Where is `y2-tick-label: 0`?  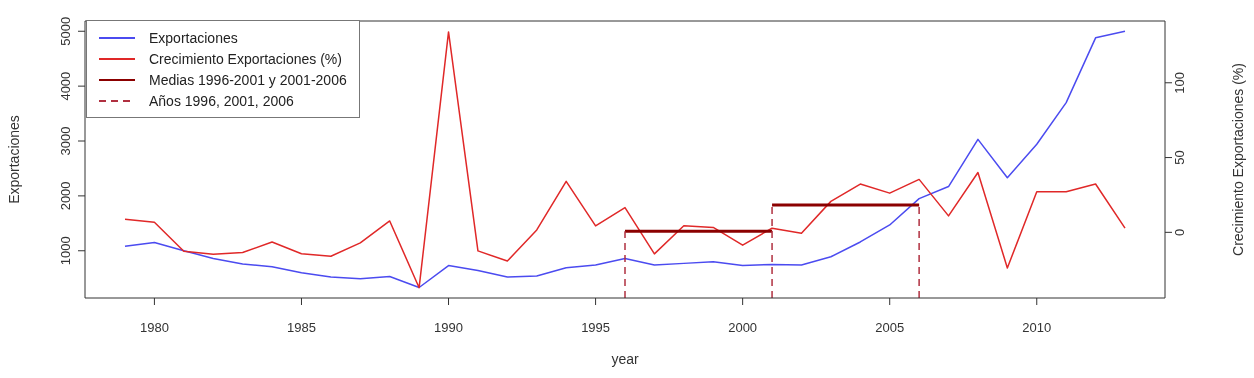 y2-tick-label: 0 is located at coordinates (1179, 232).